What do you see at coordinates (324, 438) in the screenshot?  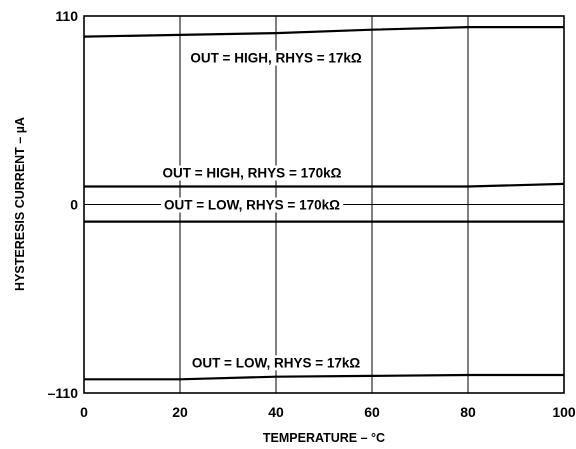 I see `x-axis-title: TEMPERATURE – °C` at bounding box center [324, 438].